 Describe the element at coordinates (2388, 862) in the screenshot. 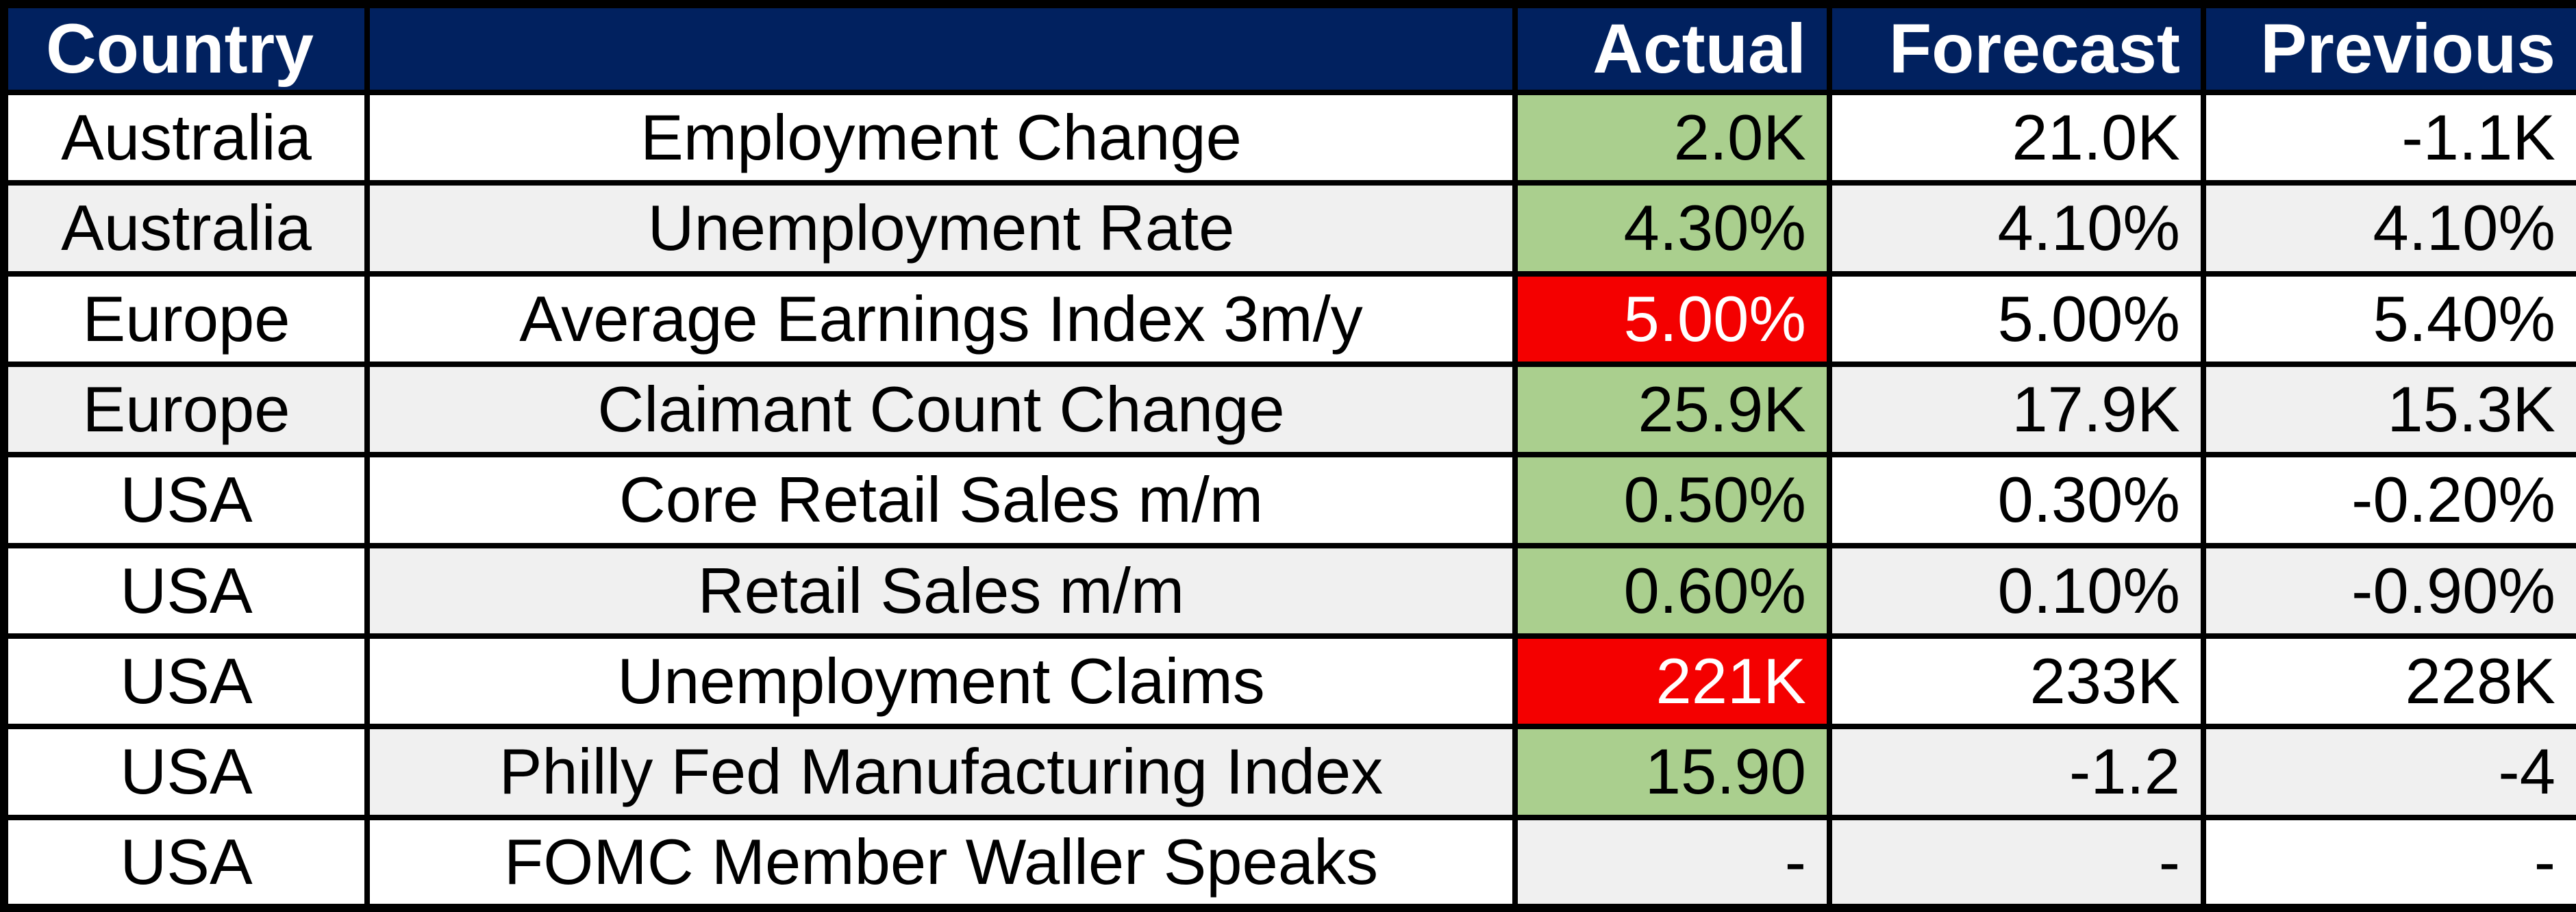

I see `cell-previous: -` at that location.